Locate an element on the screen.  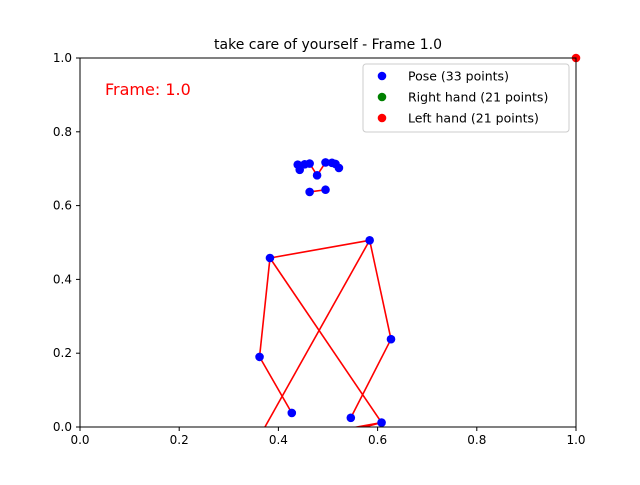
x-tick-label: 0.4 is located at coordinates (278, 440).